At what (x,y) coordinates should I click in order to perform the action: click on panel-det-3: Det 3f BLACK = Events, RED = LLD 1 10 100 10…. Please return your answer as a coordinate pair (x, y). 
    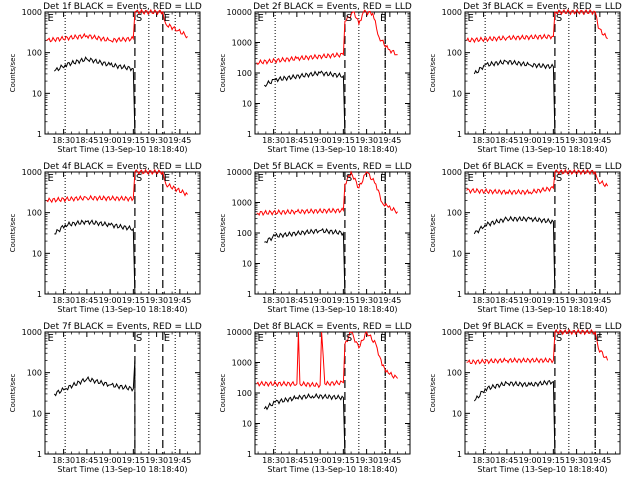
    Looking at the image, I should click on (525, 78).